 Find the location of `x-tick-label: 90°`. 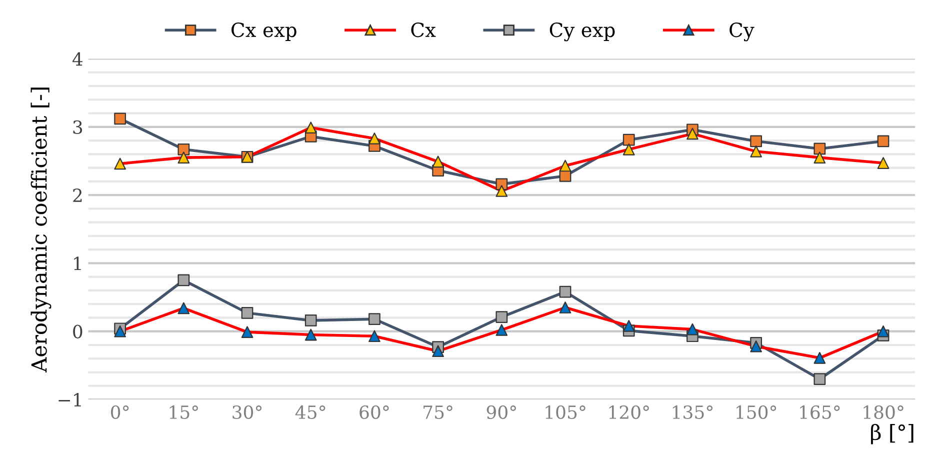

x-tick-label: 90° is located at coordinates (501, 412).